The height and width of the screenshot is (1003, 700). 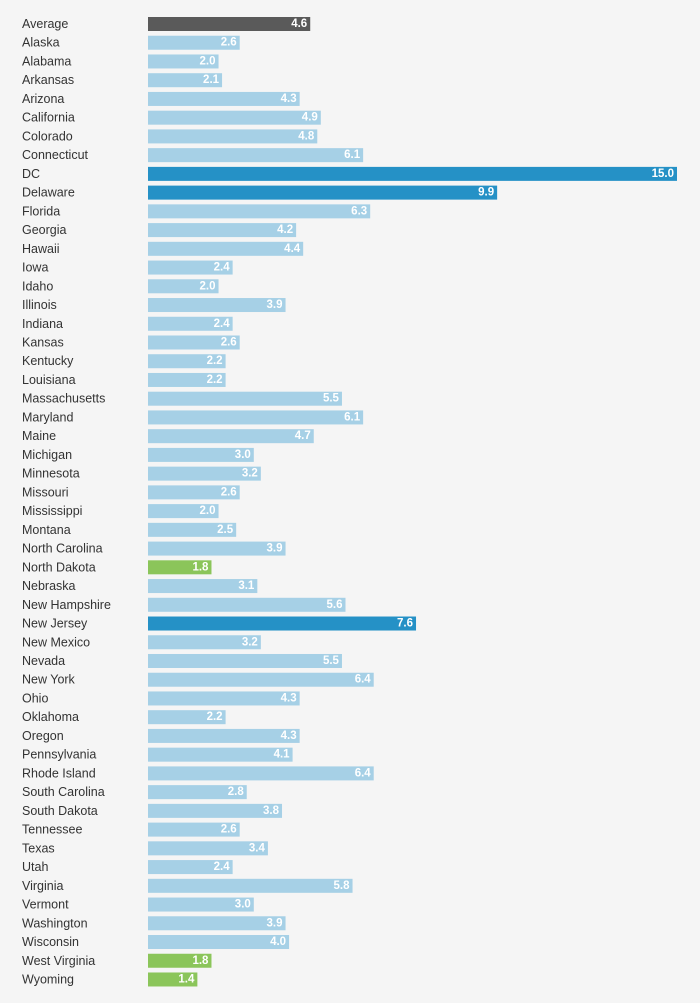 I want to click on category-label-north-carolina: North Carolina, so click(x=62, y=549).